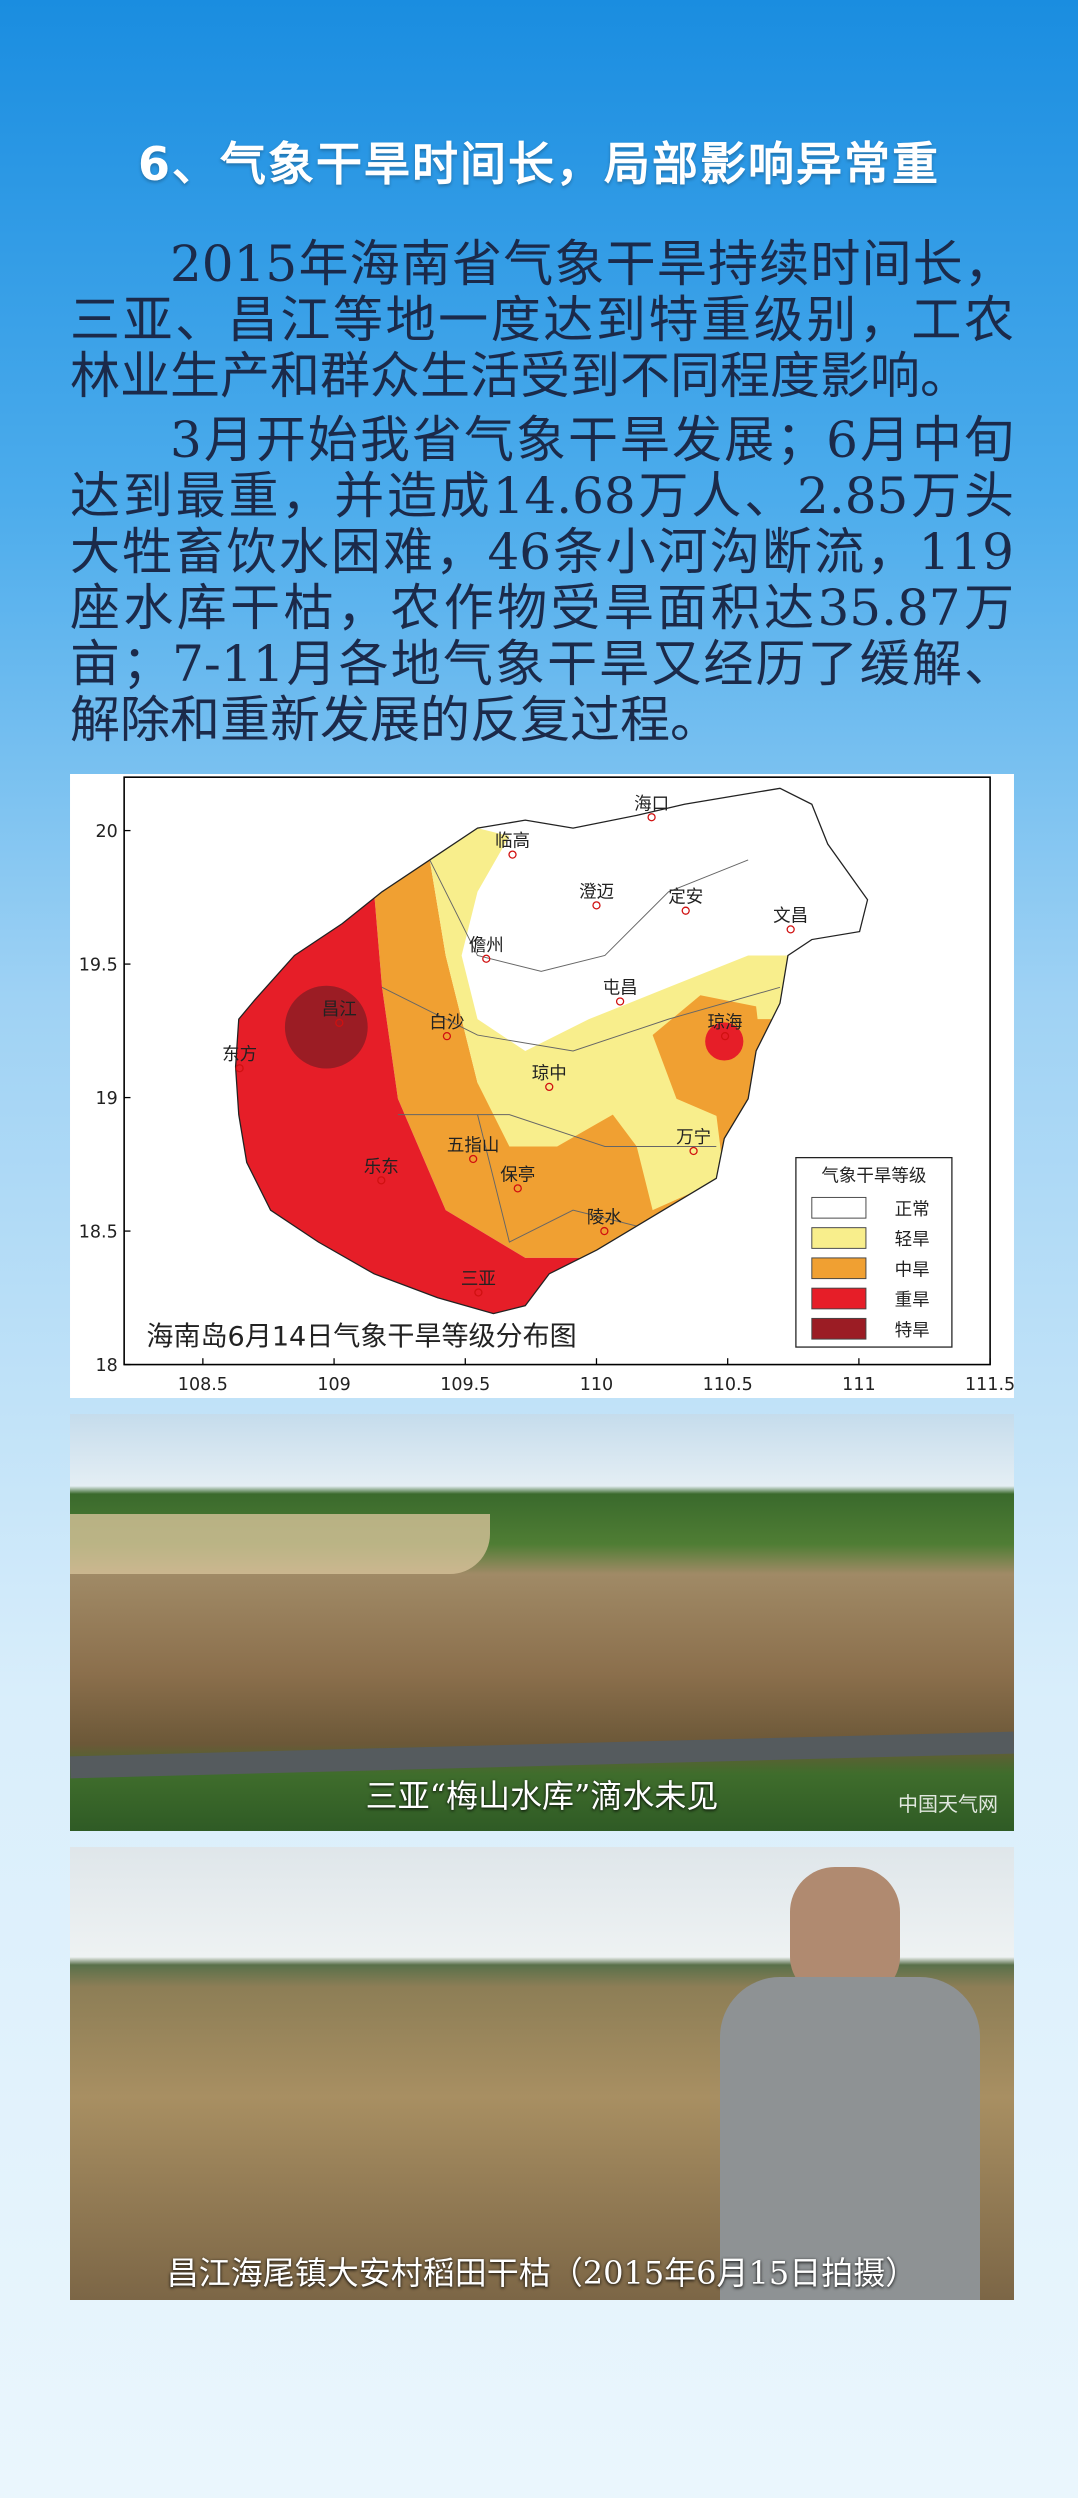 The image size is (1078, 2498). What do you see at coordinates (381, 1167) in the screenshot?
I see `city-label: 乐东` at bounding box center [381, 1167].